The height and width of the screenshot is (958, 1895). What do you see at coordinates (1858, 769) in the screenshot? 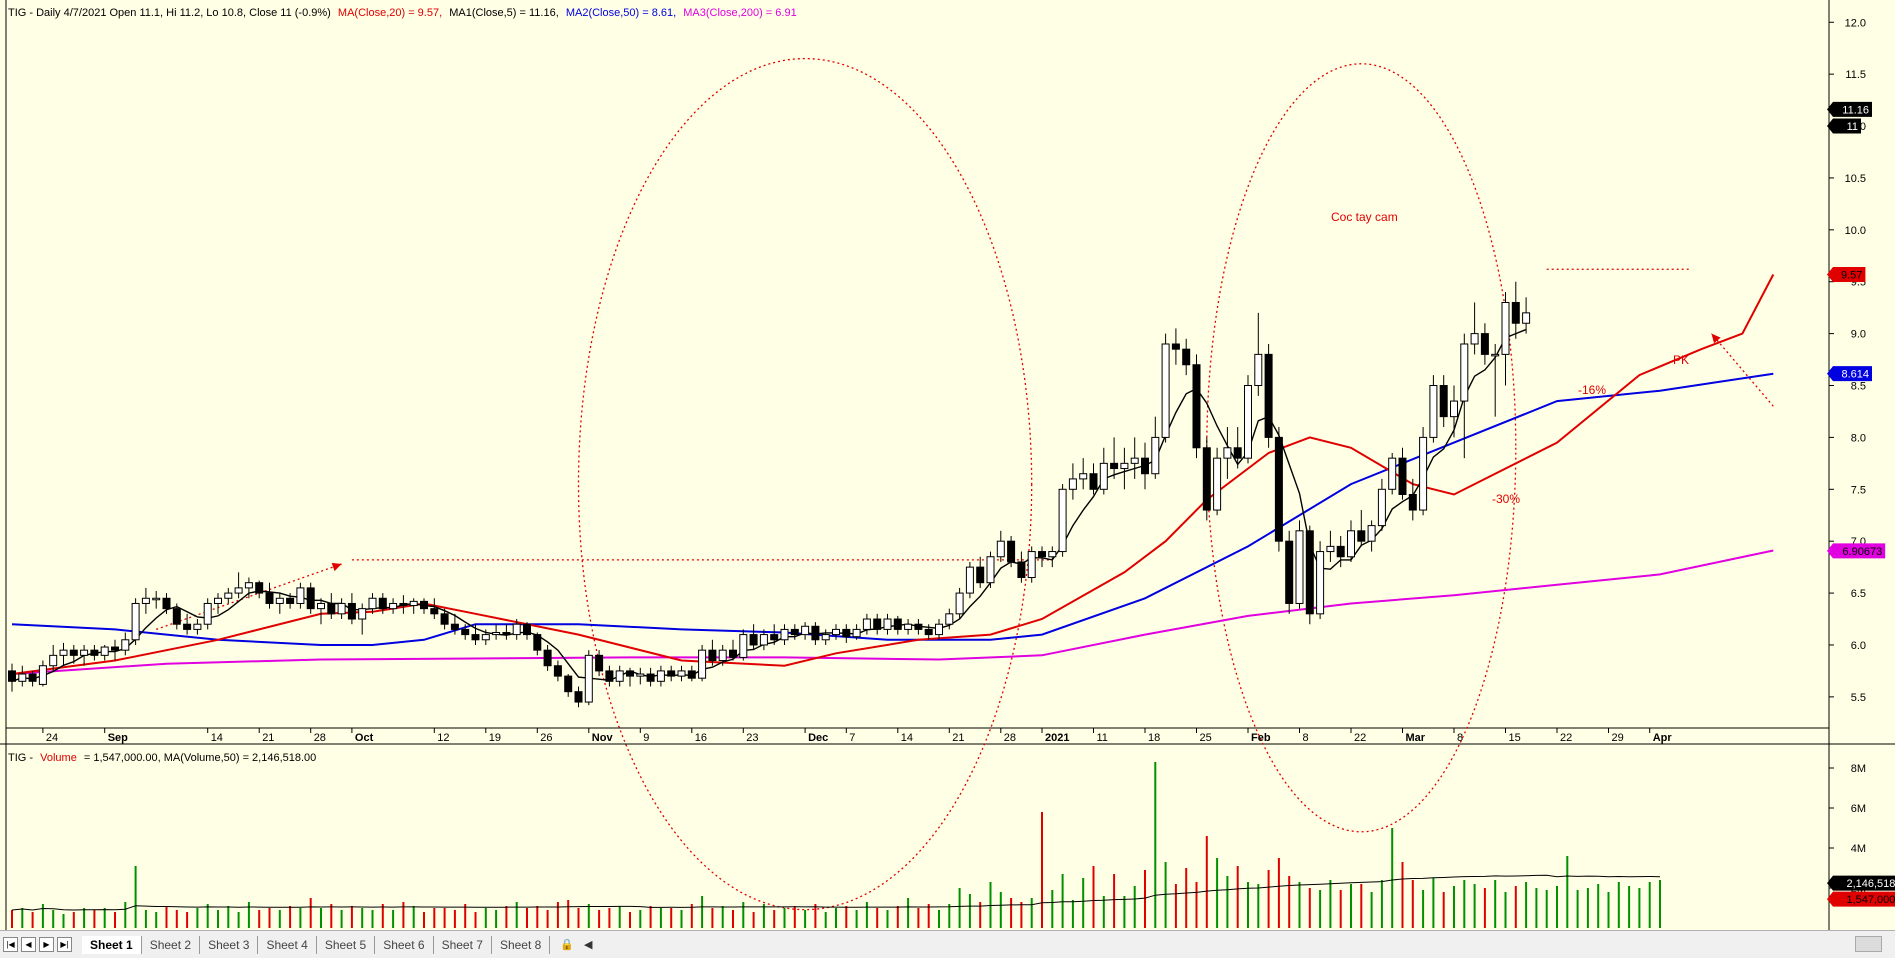
I see `volume-tick-label-3: 8M` at bounding box center [1858, 769].